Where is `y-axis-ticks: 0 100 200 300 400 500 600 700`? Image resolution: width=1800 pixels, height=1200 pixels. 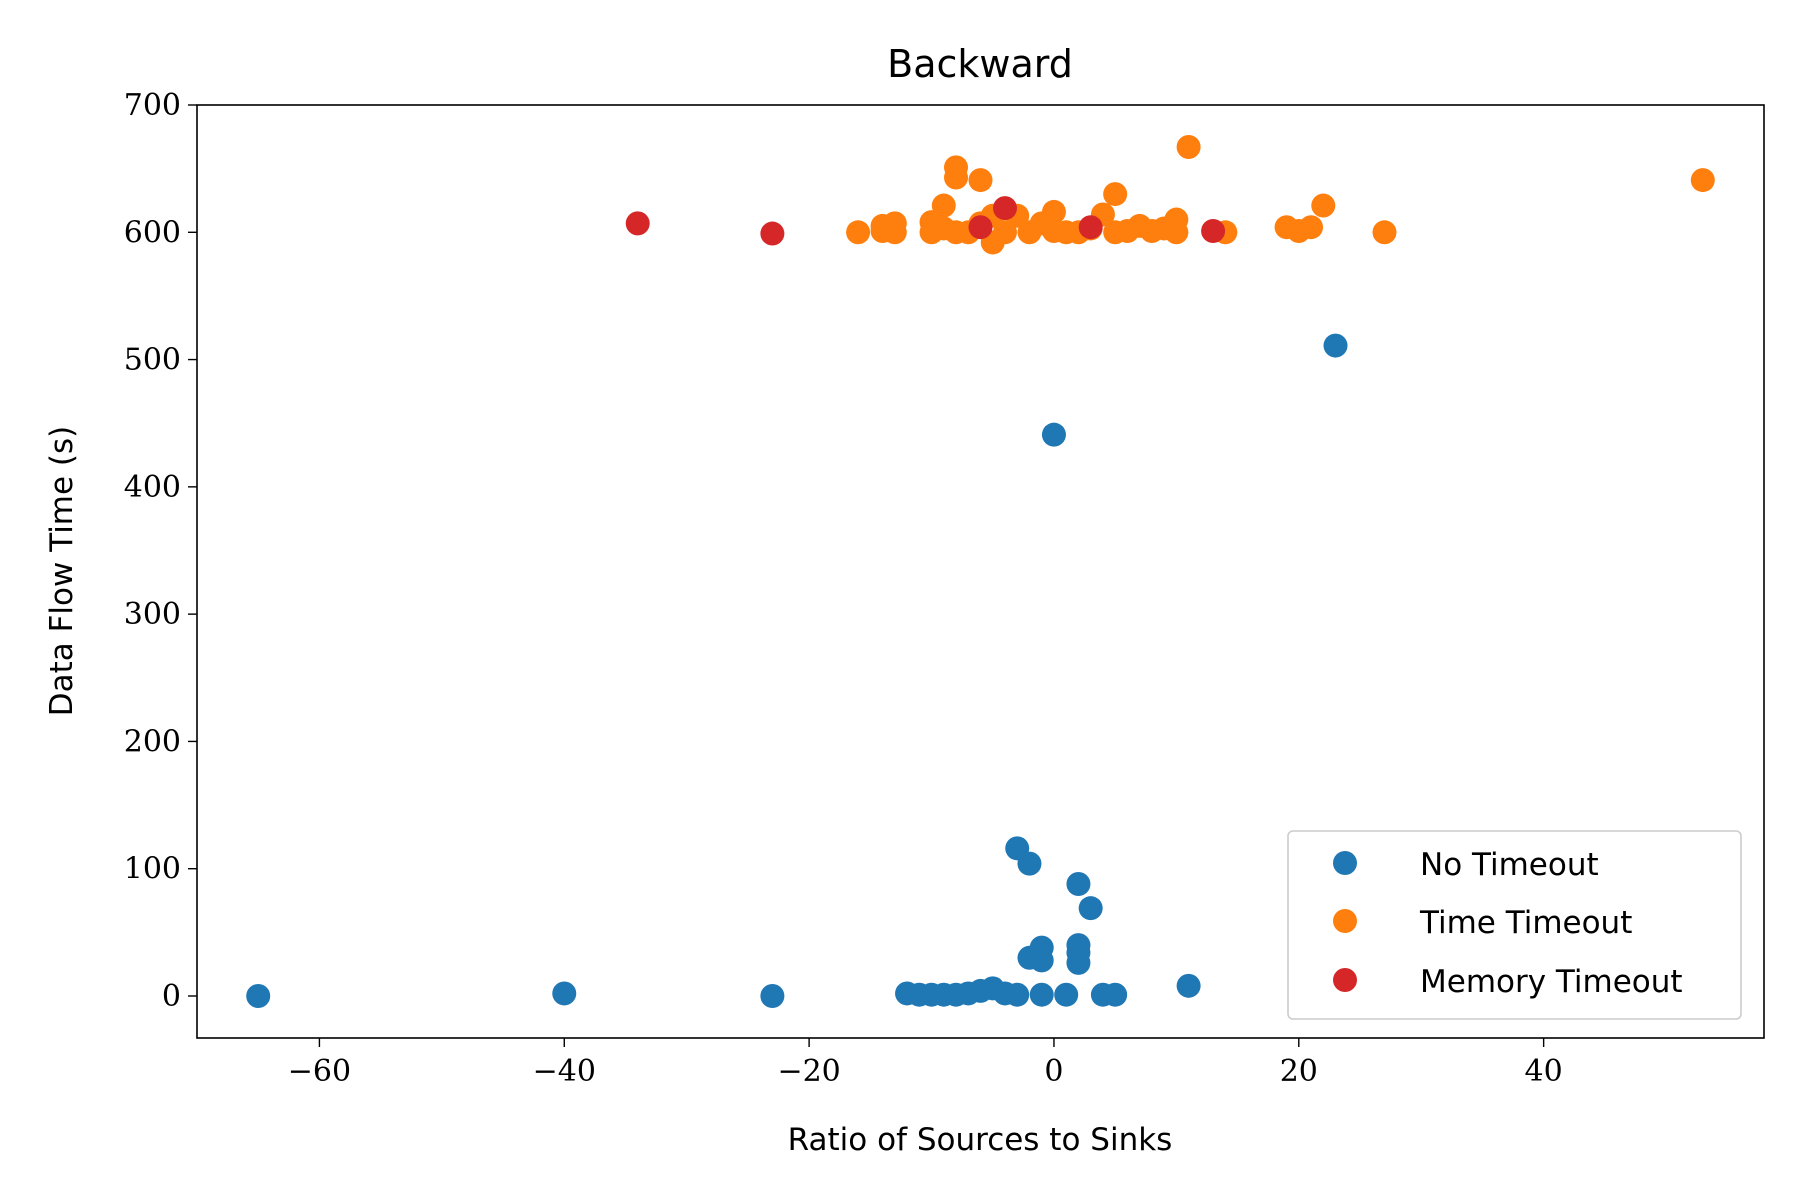
y-axis-ticks: 0 100 200 300 400 500 600 700 is located at coordinates (160, 551).